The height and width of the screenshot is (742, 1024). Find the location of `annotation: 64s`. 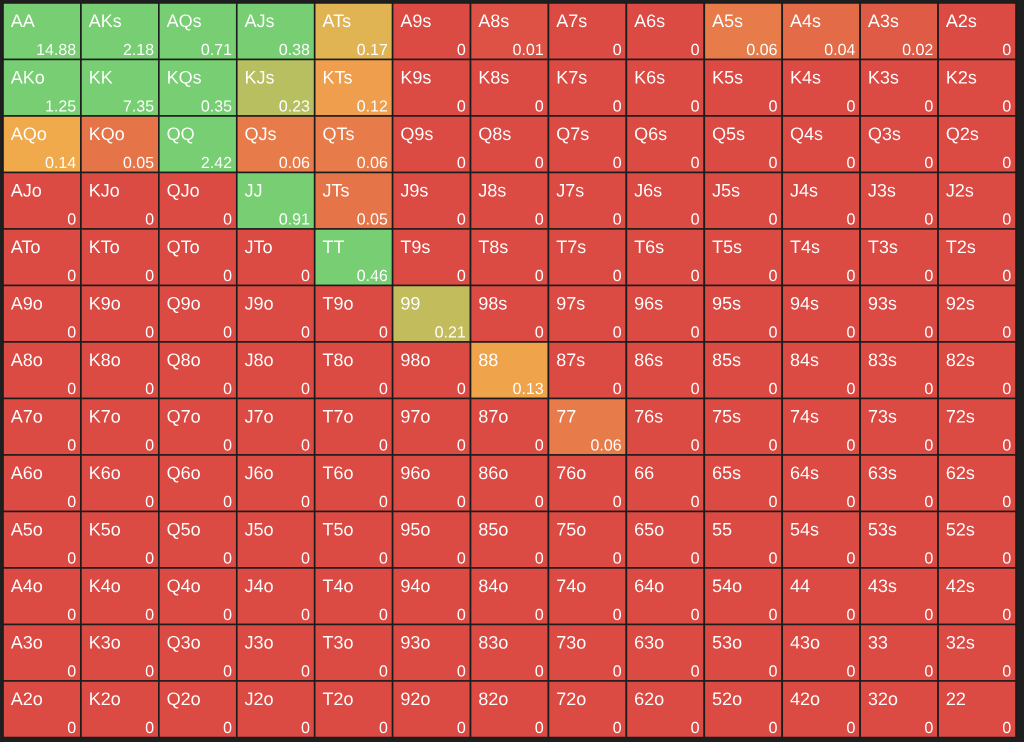

annotation: 64s is located at coordinates (804, 473).